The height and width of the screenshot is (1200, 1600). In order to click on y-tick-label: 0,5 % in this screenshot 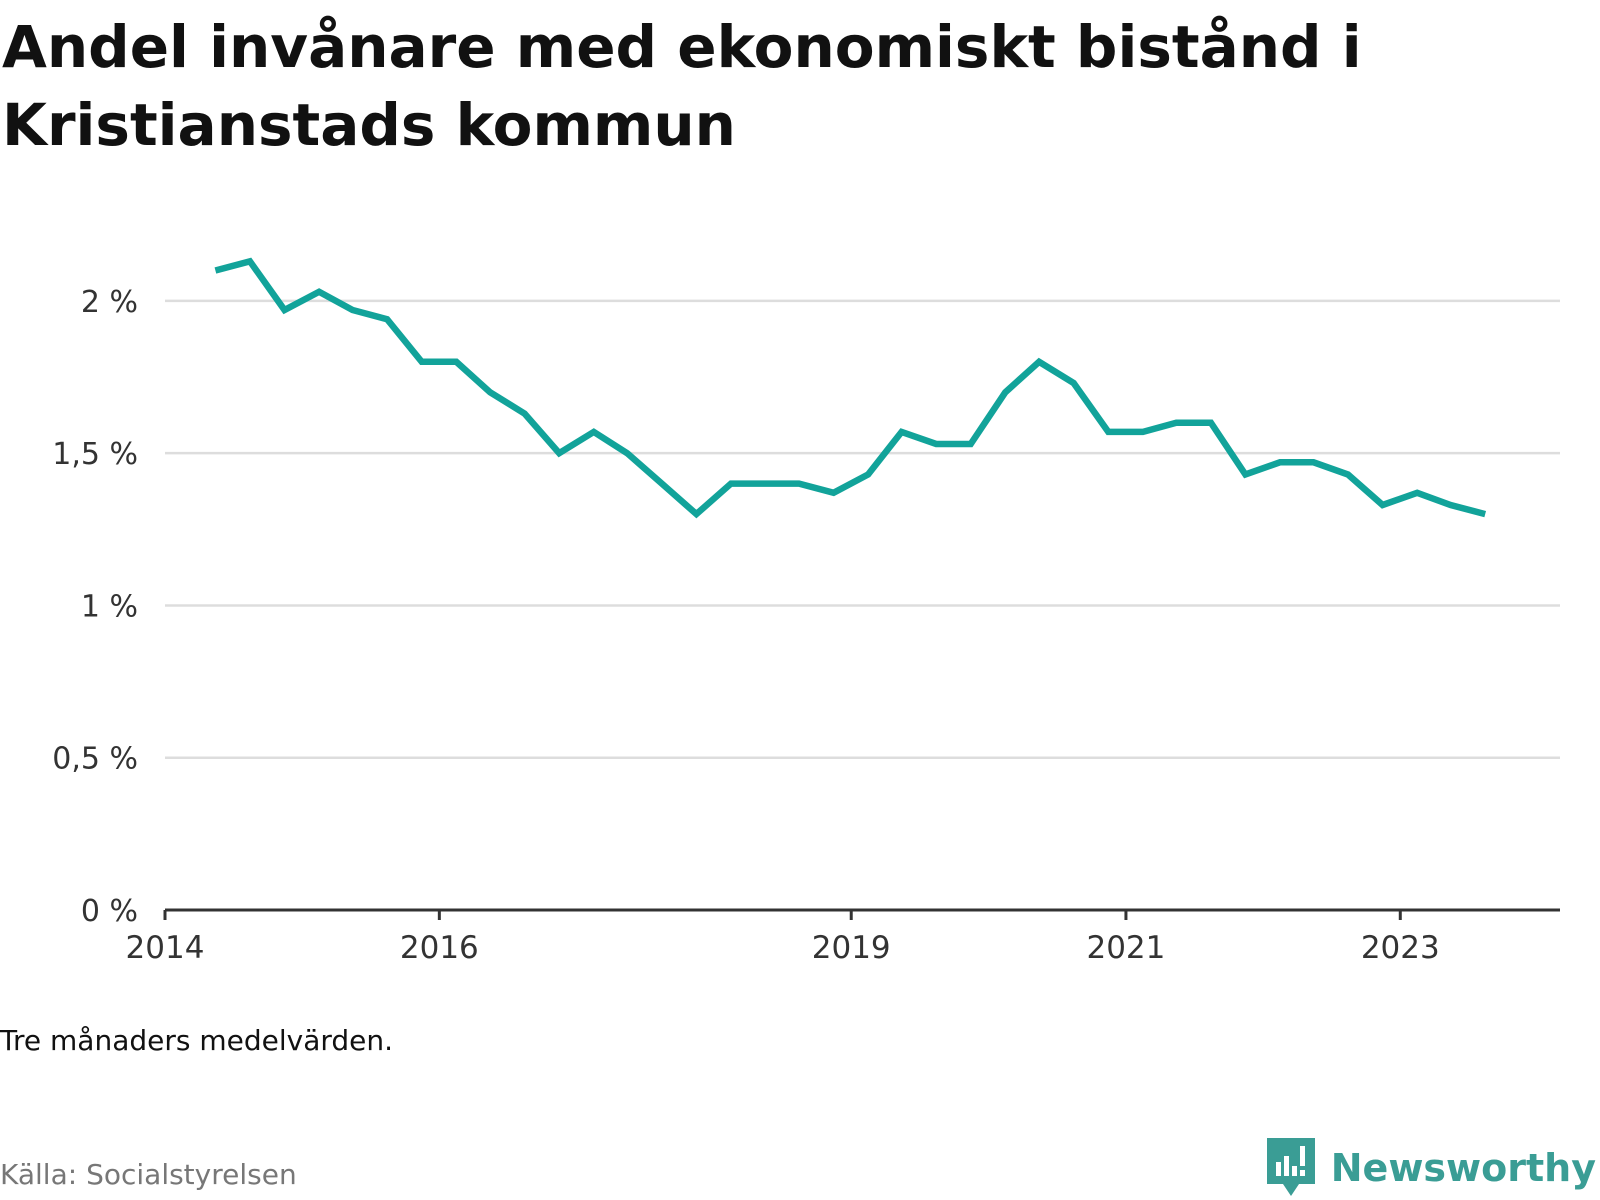, I will do `click(95, 759)`.